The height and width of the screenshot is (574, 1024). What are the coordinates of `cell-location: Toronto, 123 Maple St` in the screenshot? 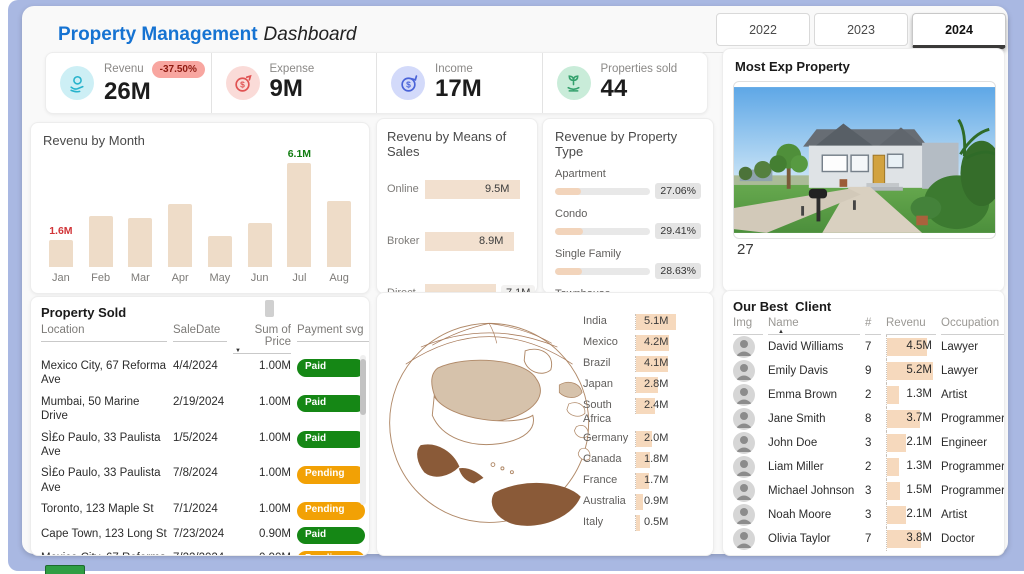 It's located at (97, 509).